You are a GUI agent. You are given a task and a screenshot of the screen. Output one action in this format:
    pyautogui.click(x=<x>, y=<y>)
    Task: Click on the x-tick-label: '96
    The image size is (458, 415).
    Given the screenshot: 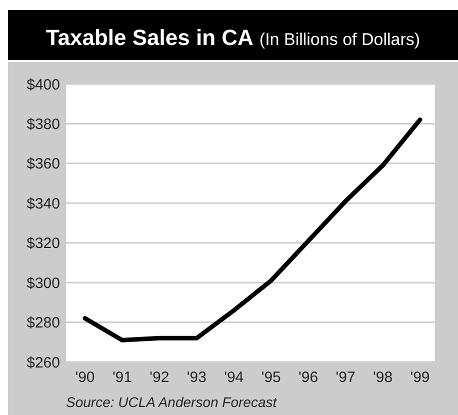 What is the action you would take?
    pyautogui.click(x=308, y=377)
    